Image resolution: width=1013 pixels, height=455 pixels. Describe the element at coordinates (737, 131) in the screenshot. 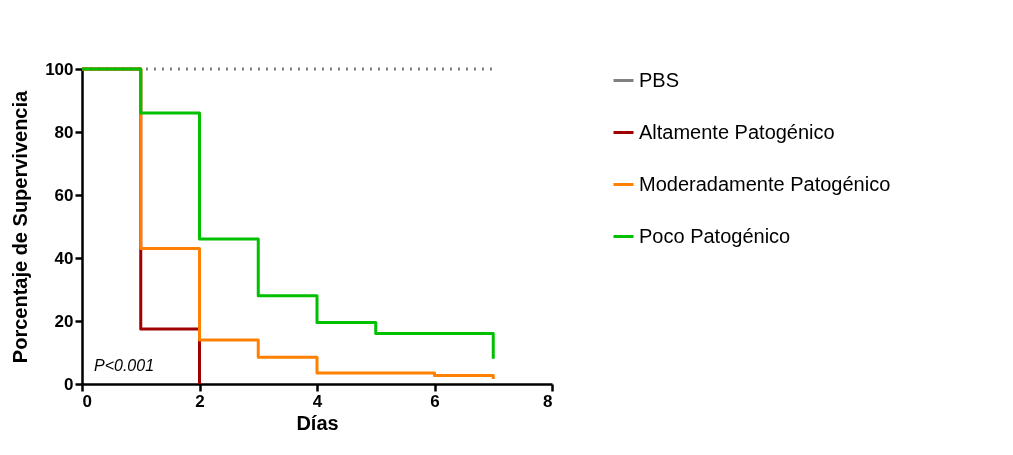

I see `legend-label: Altamente Patogénico` at that location.